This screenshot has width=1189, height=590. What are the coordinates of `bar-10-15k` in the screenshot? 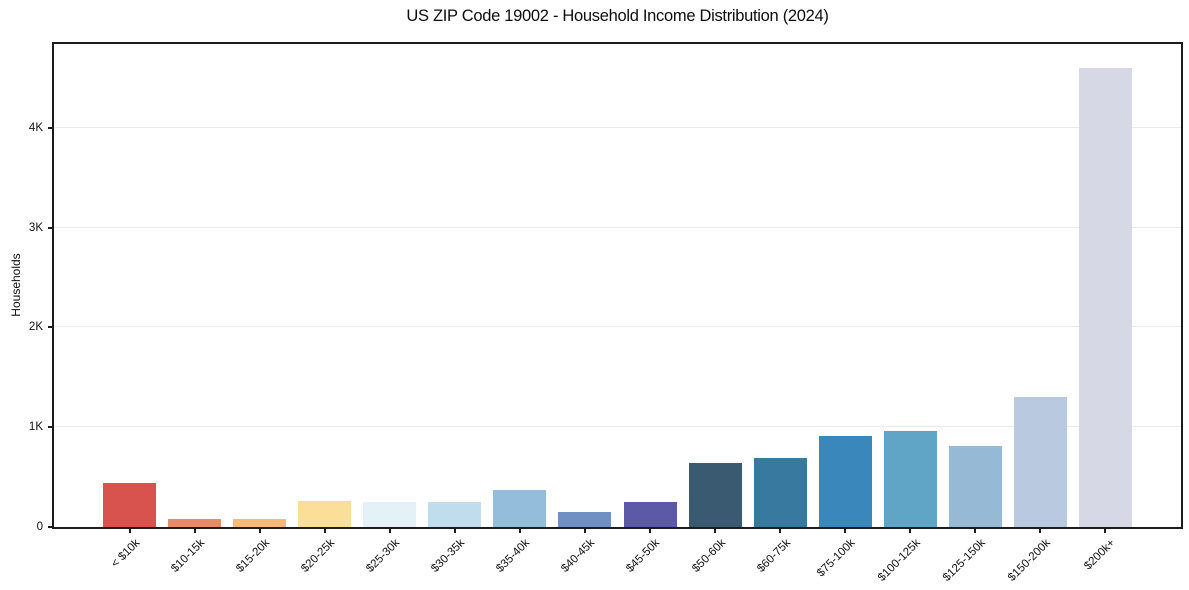 It's located at (195, 522).